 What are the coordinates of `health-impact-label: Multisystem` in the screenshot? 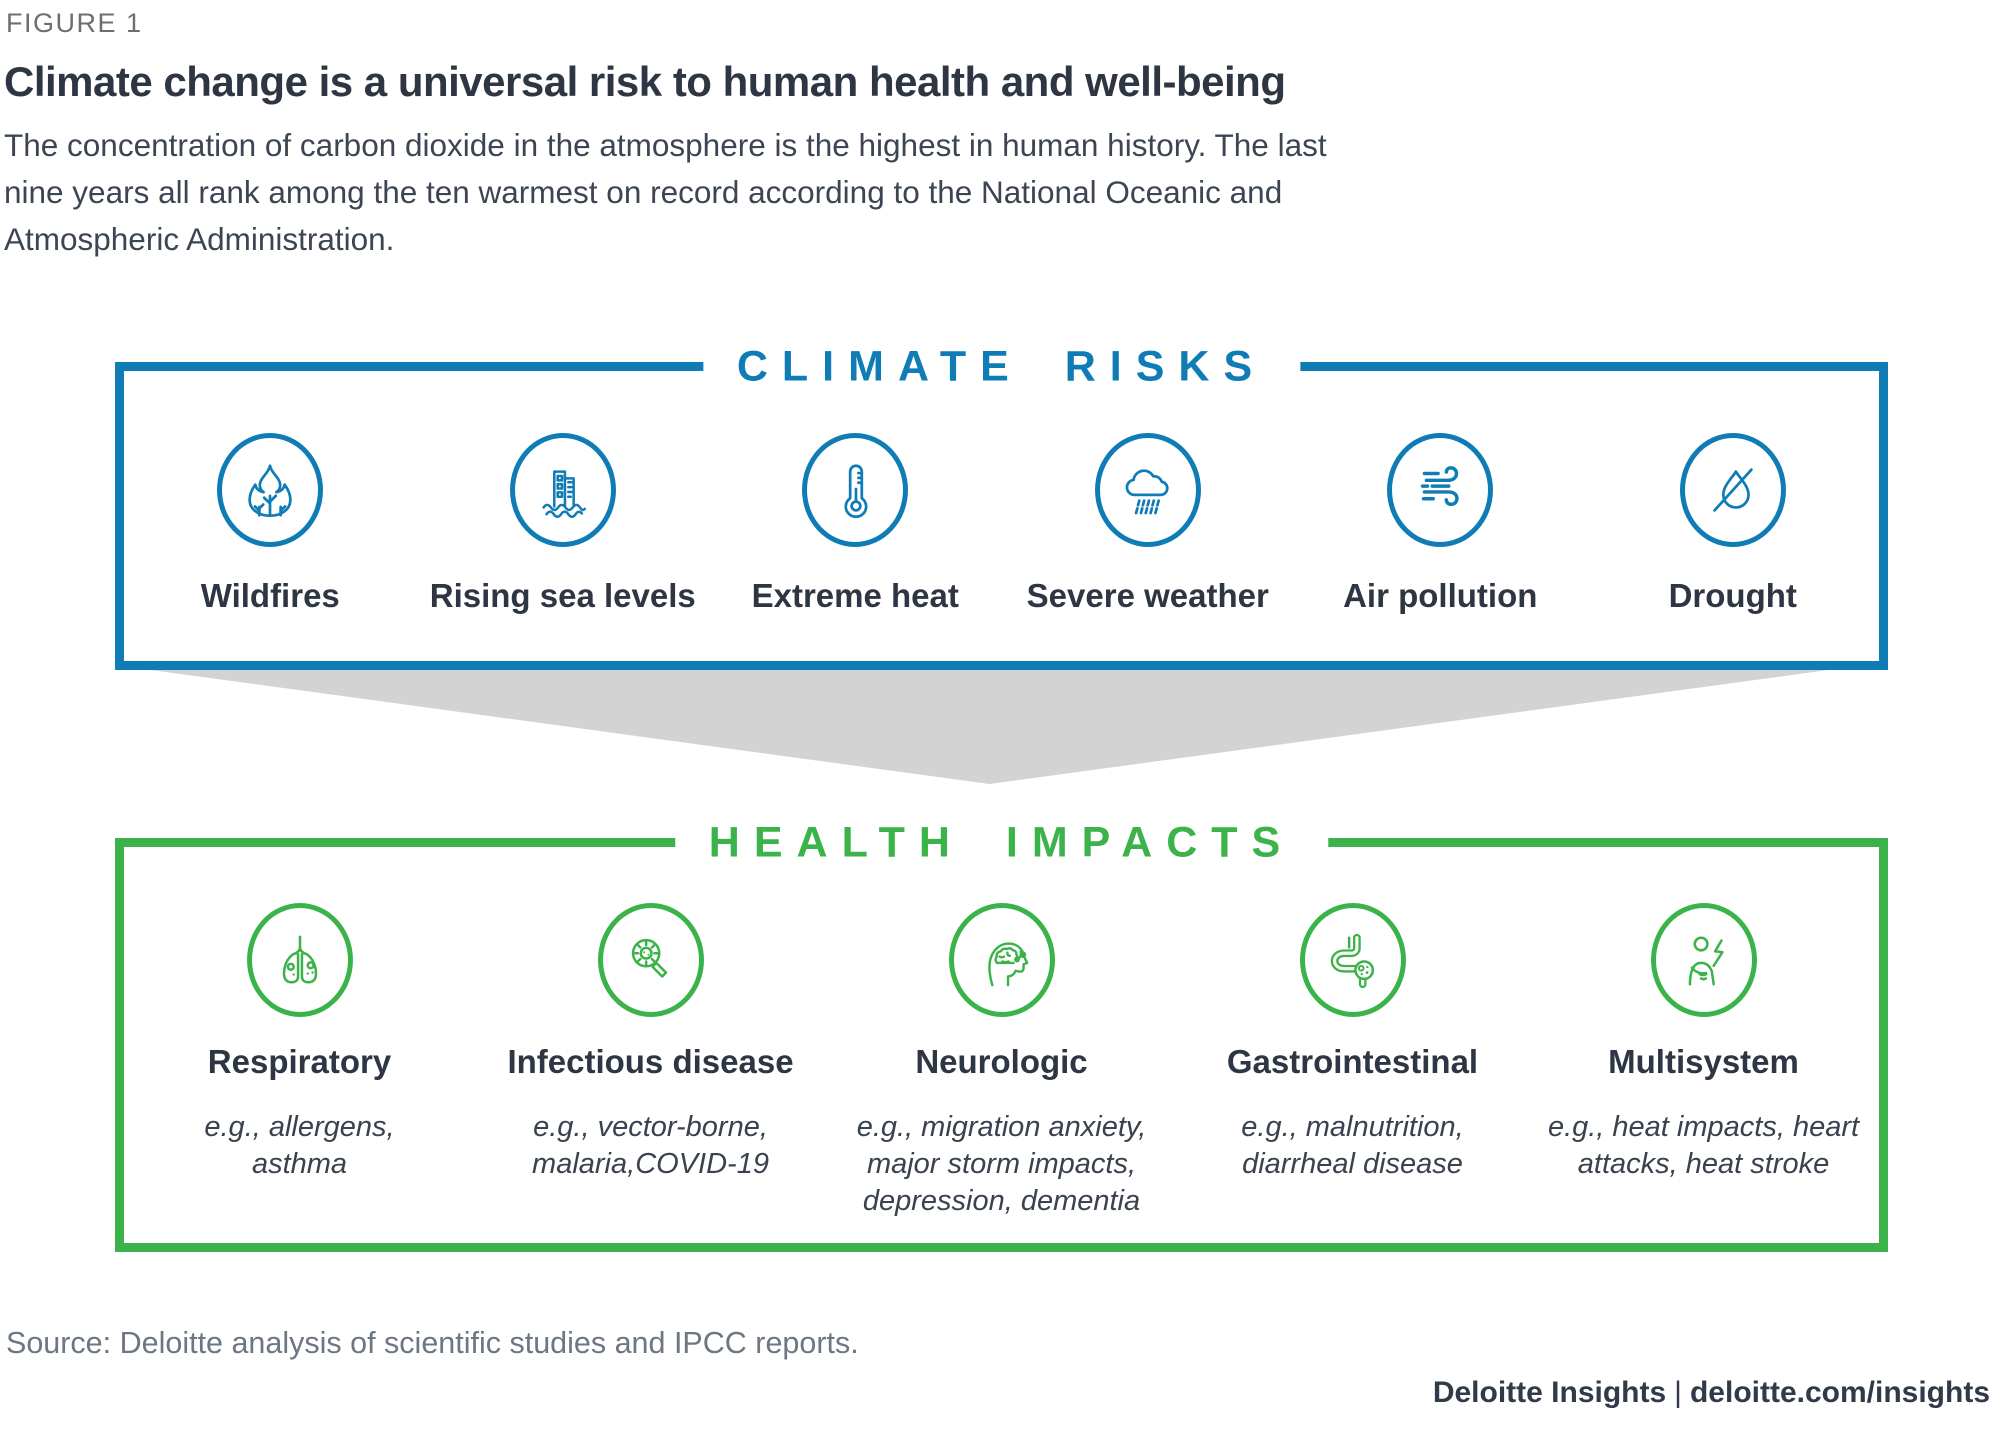 It's located at (1703, 1061).